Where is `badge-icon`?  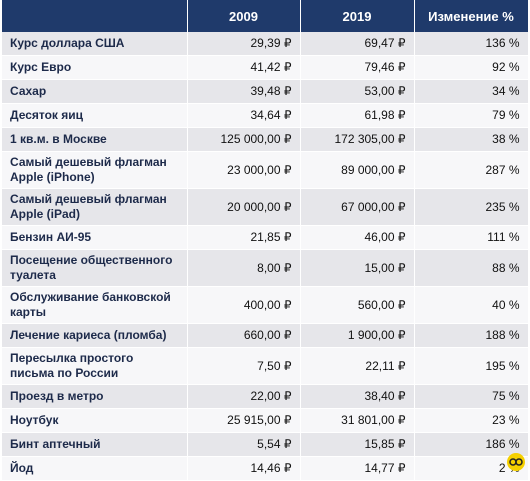
badge-icon is located at coordinates (516, 462).